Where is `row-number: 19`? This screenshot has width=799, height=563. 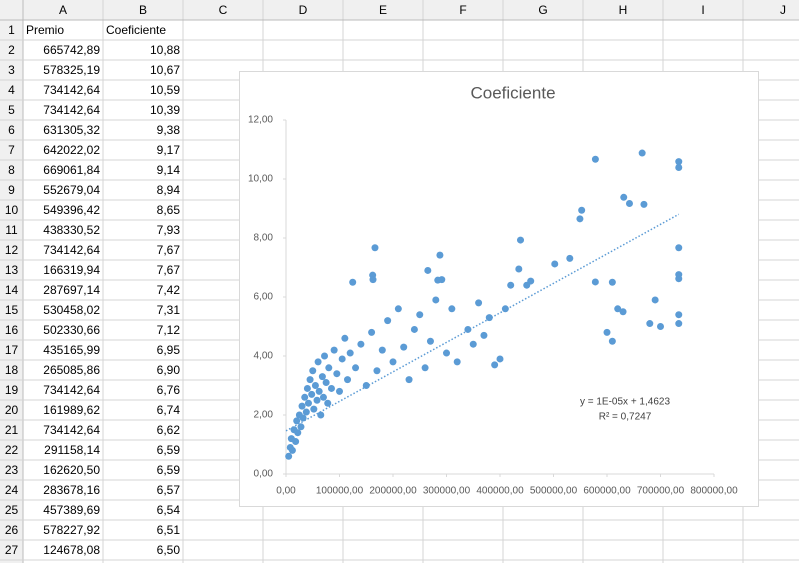 row-number: 19 is located at coordinates (12, 390).